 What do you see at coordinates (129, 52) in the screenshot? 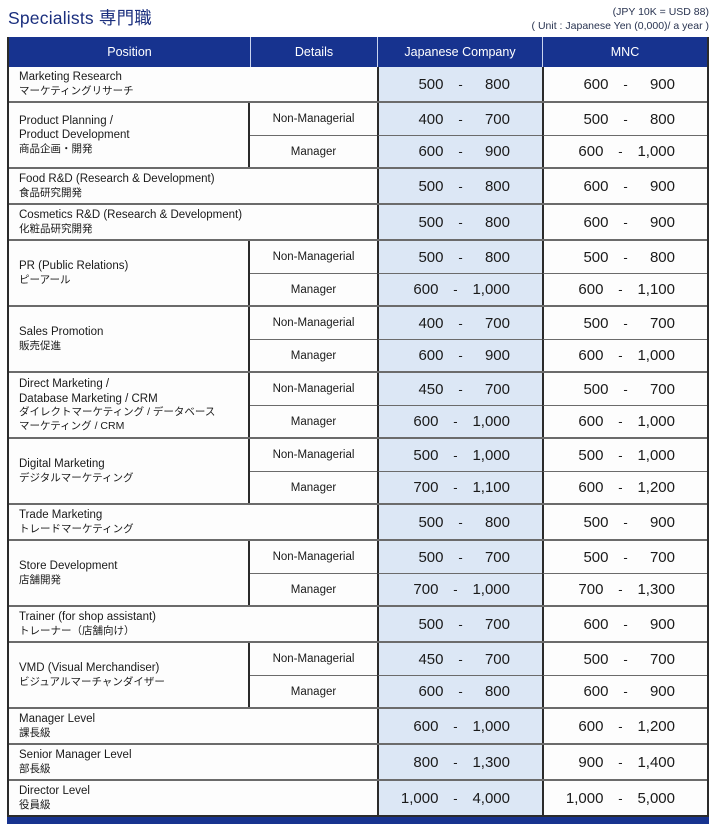
I see `column-header-position: Position` at bounding box center [129, 52].